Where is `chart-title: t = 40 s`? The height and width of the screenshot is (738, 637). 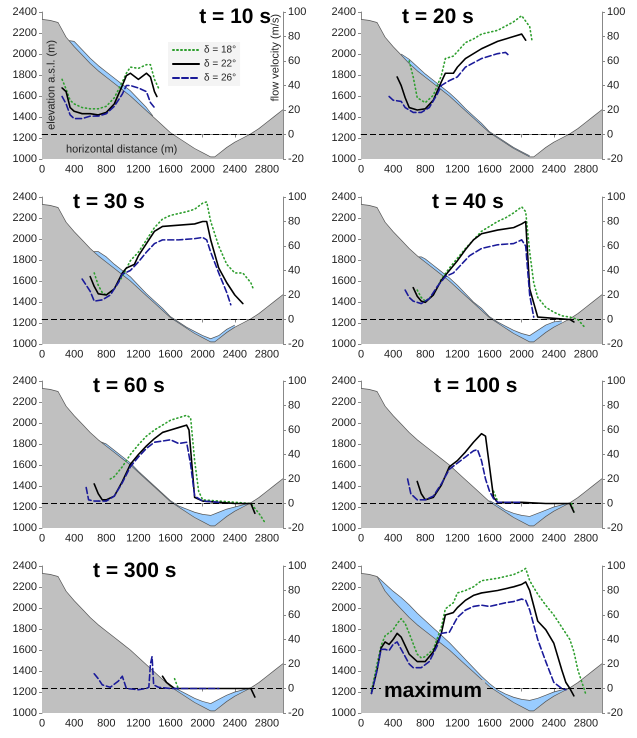
chart-title: t = 40 s is located at coordinates (468, 201).